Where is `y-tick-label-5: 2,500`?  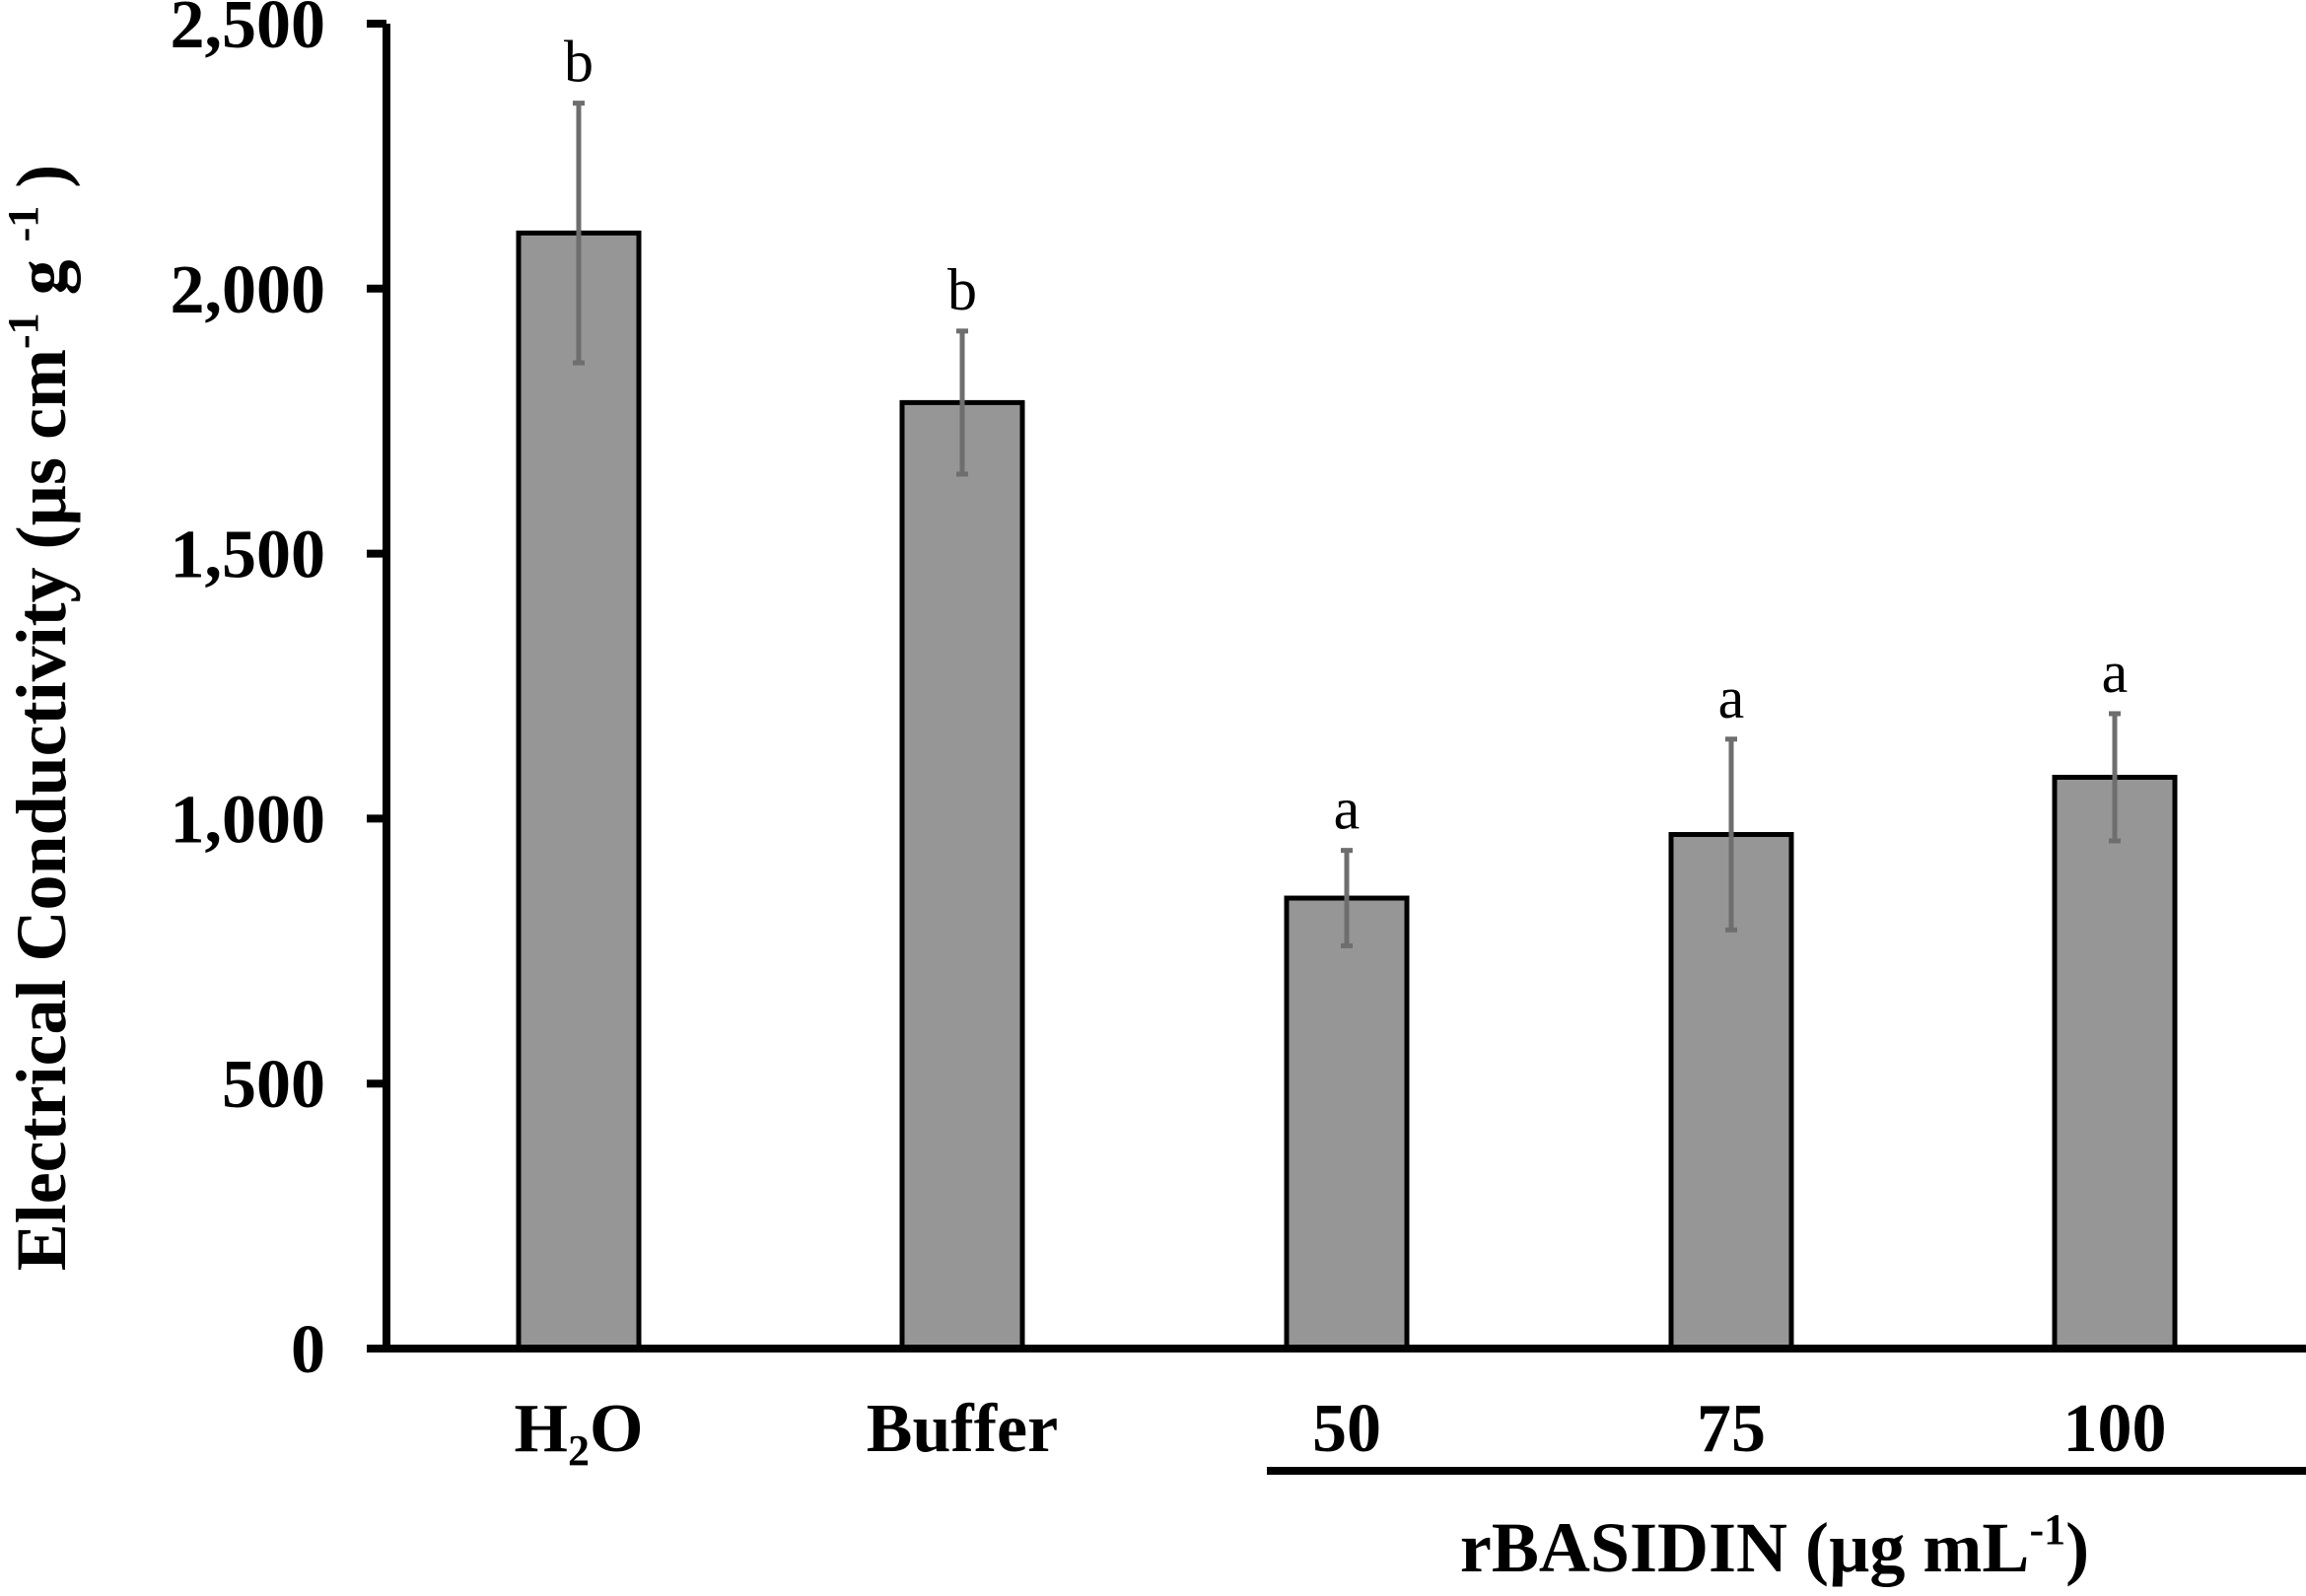 y-tick-label-5: 2,500 is located at coordinates (248, 31).